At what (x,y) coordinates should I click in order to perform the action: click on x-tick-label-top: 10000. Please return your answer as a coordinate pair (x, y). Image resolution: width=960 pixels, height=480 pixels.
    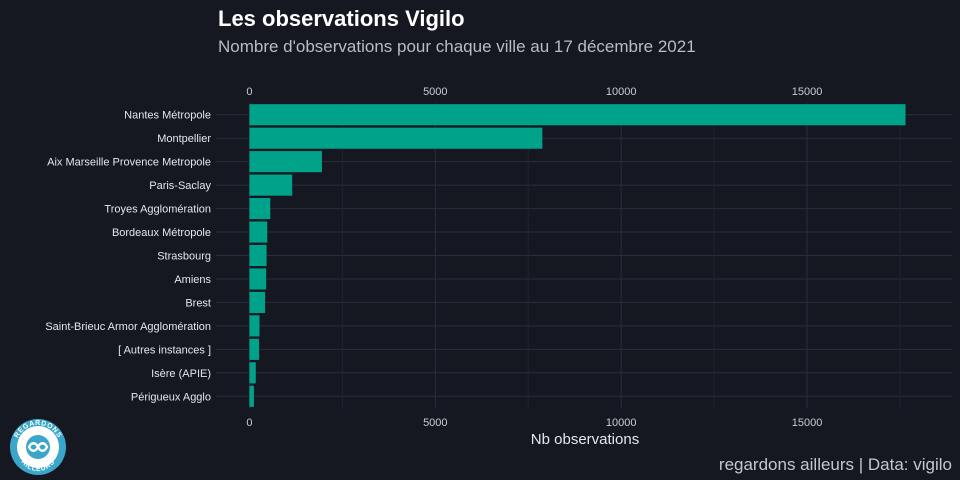
    Looking at the image, I should click on (621, 92).